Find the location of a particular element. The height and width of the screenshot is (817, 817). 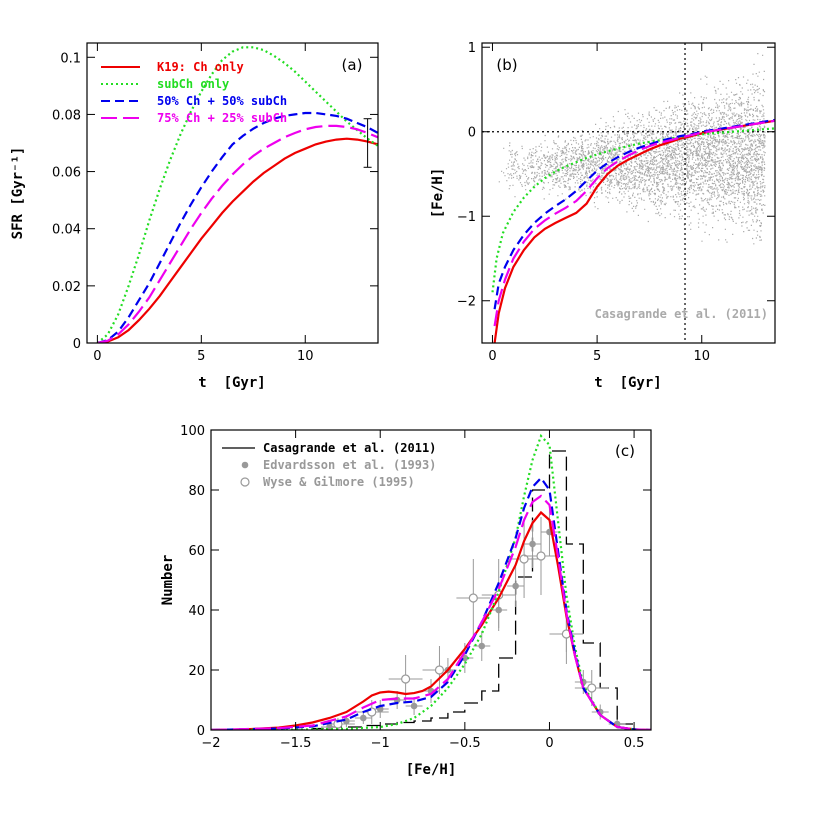

panel-b-xtick-label: 0 is located at coordinates (492, 356).